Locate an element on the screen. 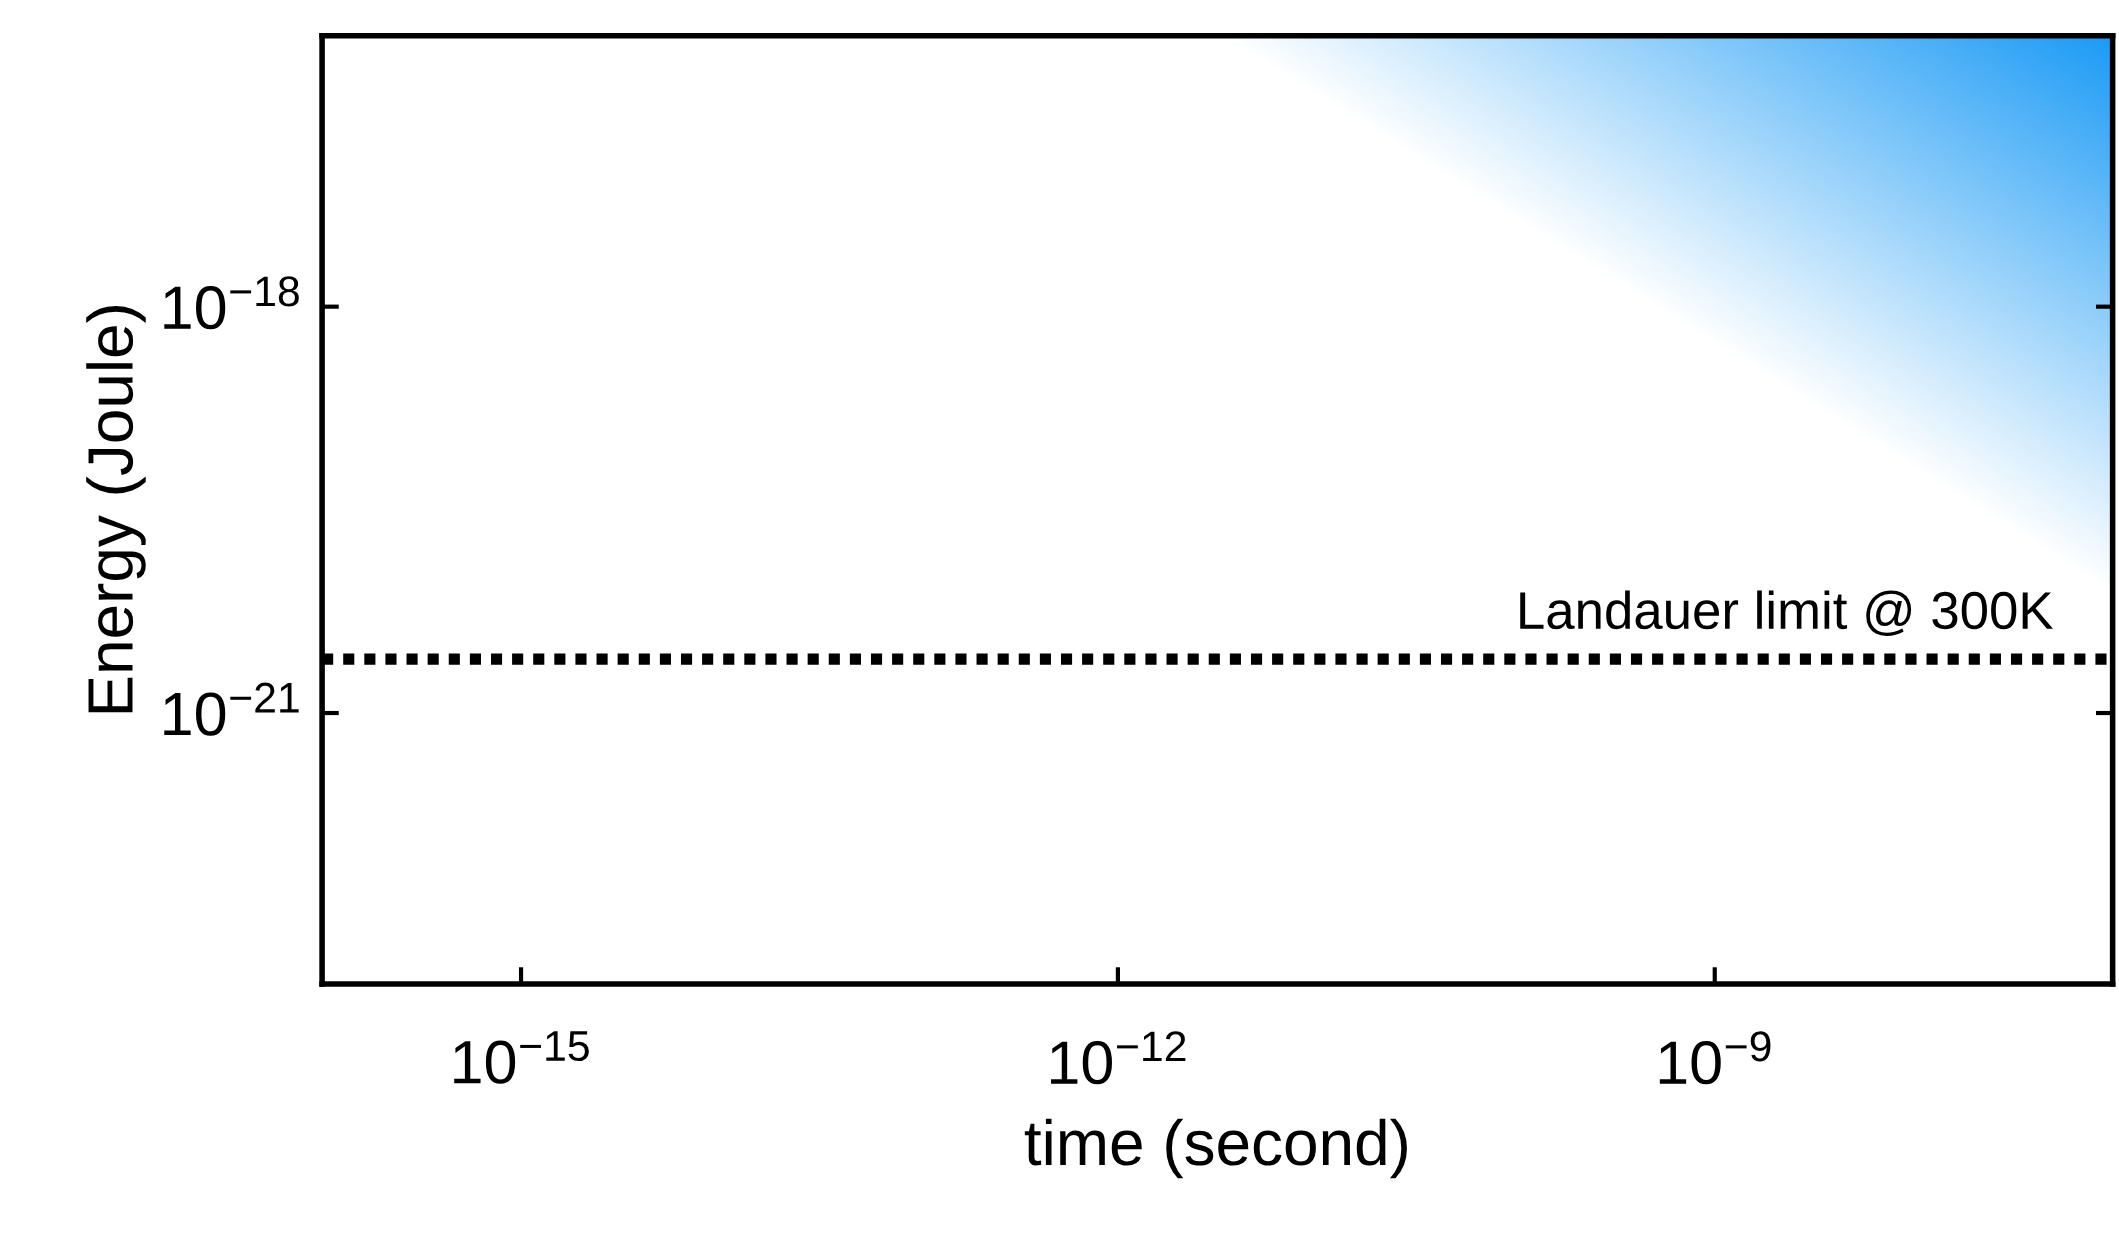 Image resolution: width=2119 pixels, height=1233 pixels. x-tick-label: 10$^{−15}$ is located at coordinates (521, 1057).